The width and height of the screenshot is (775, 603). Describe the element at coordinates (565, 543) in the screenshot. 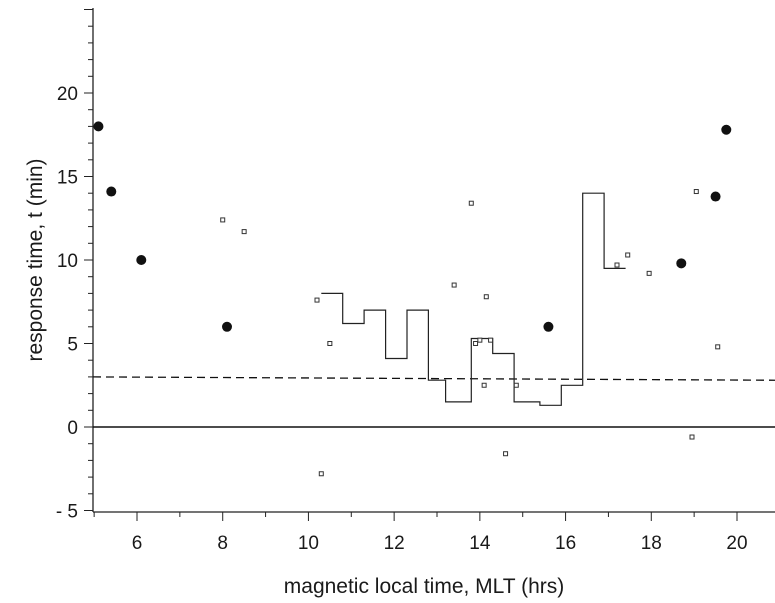

I see `x-tick-label: 16` at that location.